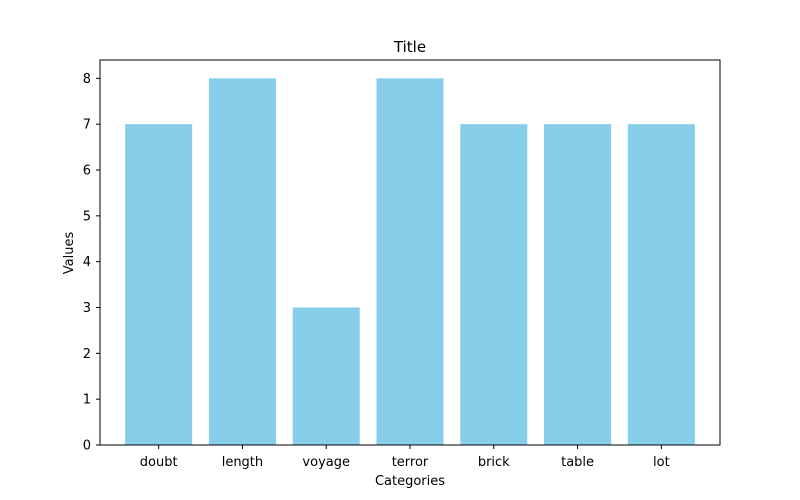  What do you see at coordinates (69, 253) in the screenshot?
I see `y-axis-title: Values` at bounding box center [69, 253].